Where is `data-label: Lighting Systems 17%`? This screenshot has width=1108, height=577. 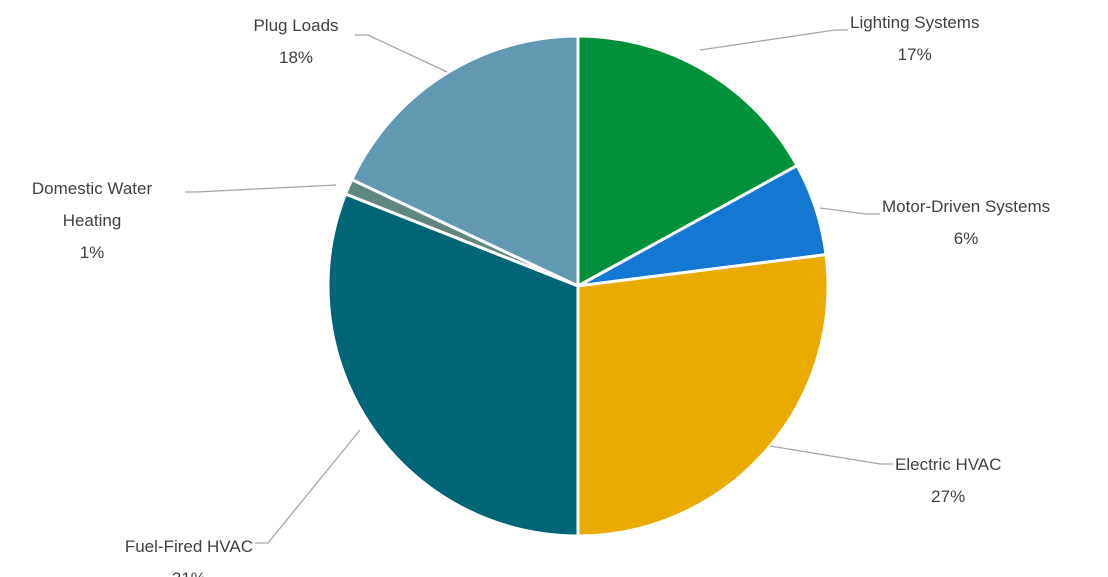 data-label: Lighting Systems 17% is located at coordinates (914, 38).